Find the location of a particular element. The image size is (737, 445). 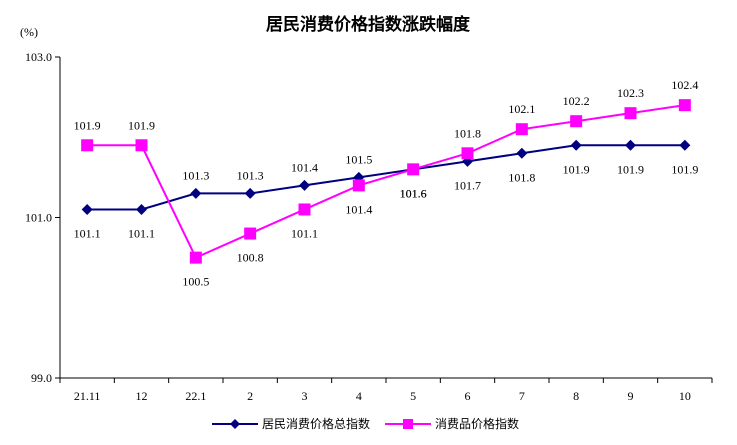

data-label: 102.1 is located at coordinates (521, 109).